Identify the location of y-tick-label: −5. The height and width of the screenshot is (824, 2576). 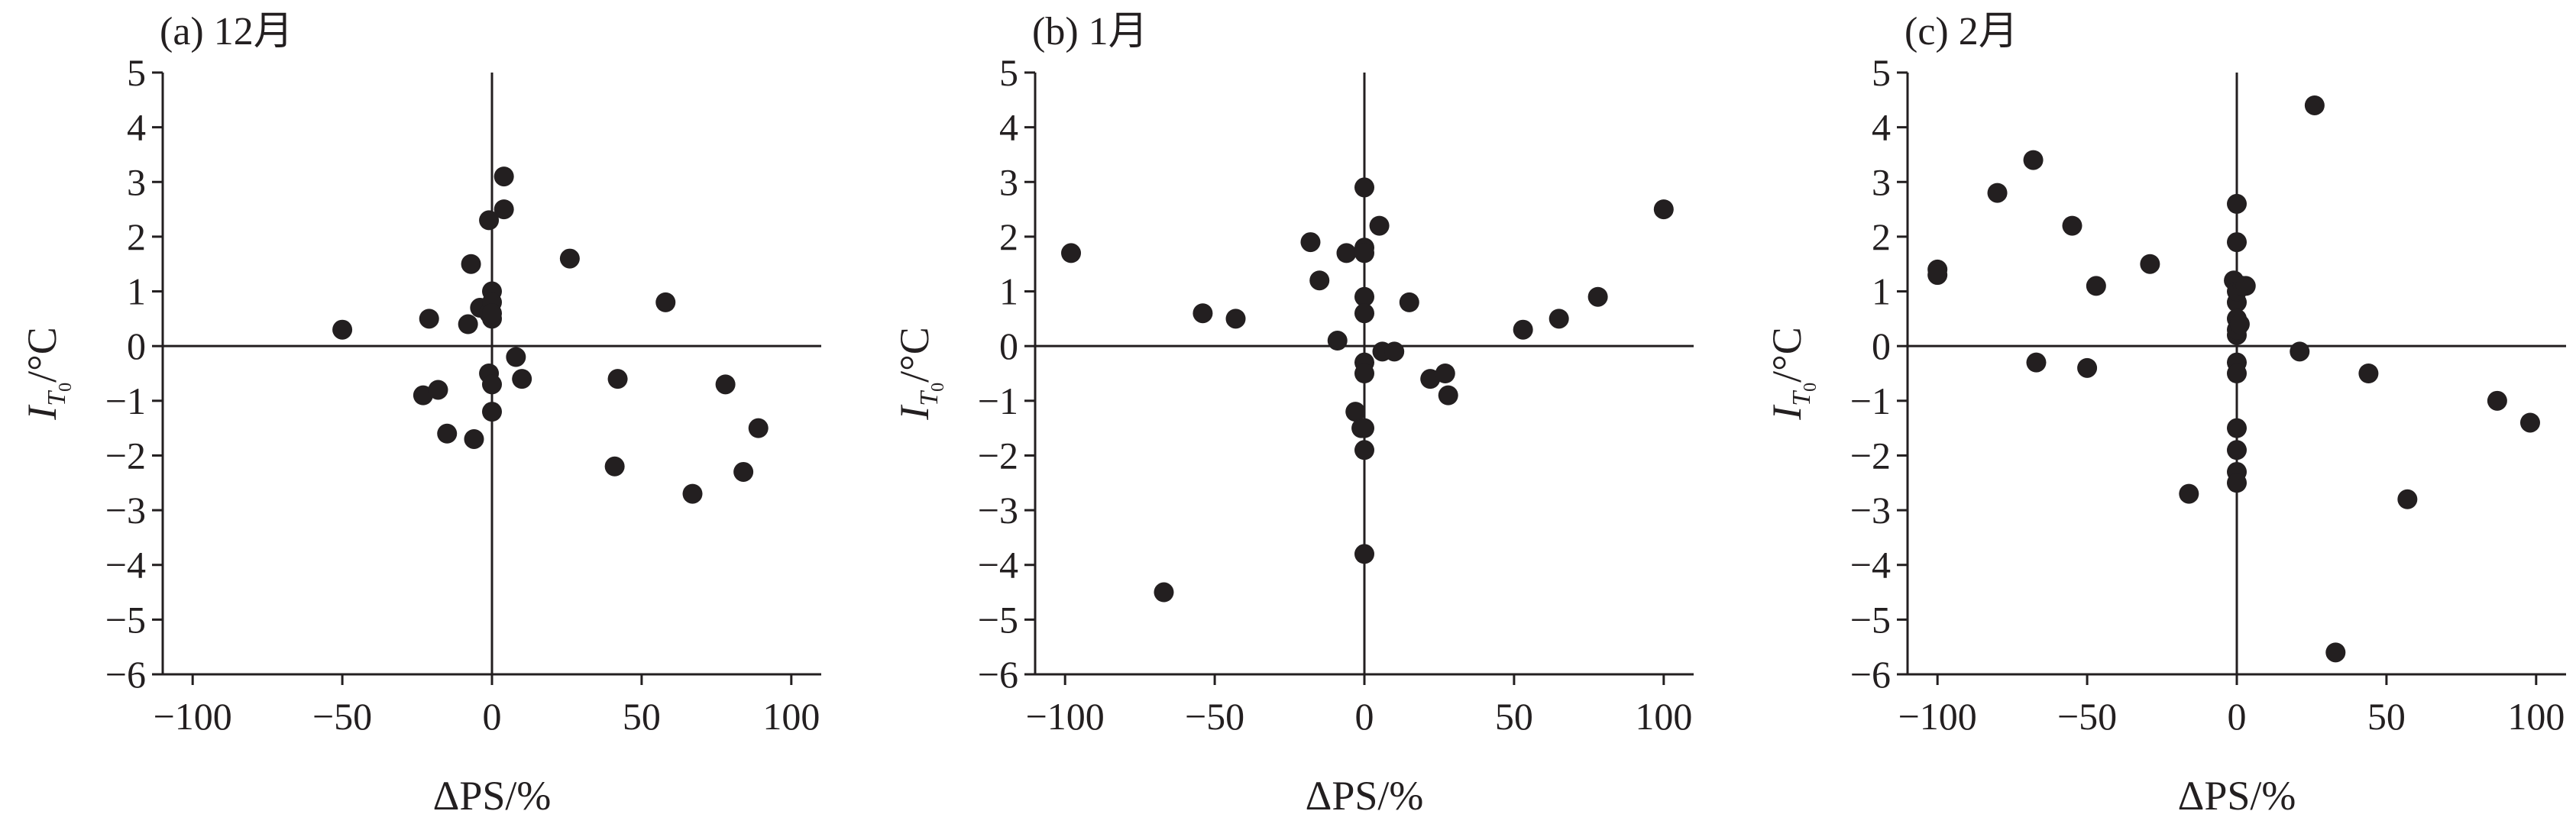
(125, 619).